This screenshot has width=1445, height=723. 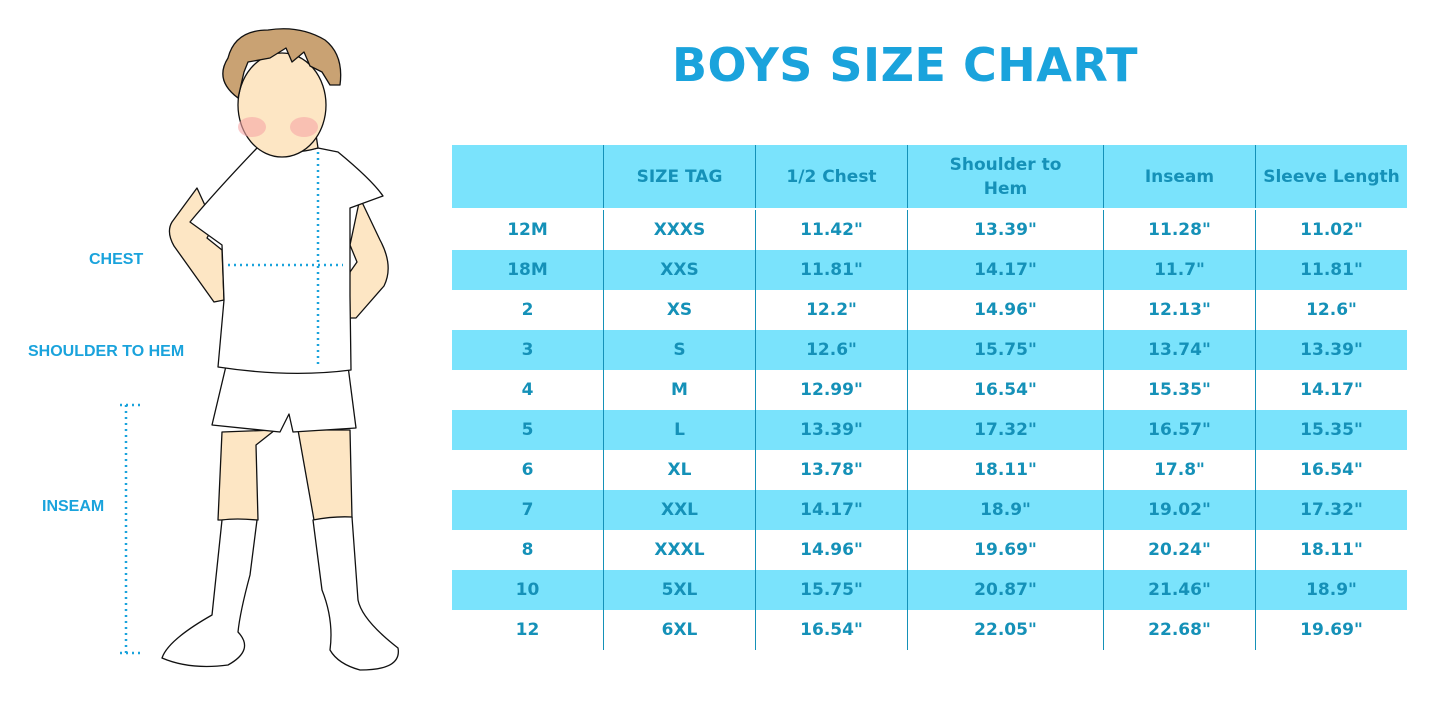 I want to click on table-cell: XS, so click(x=679, y=310).